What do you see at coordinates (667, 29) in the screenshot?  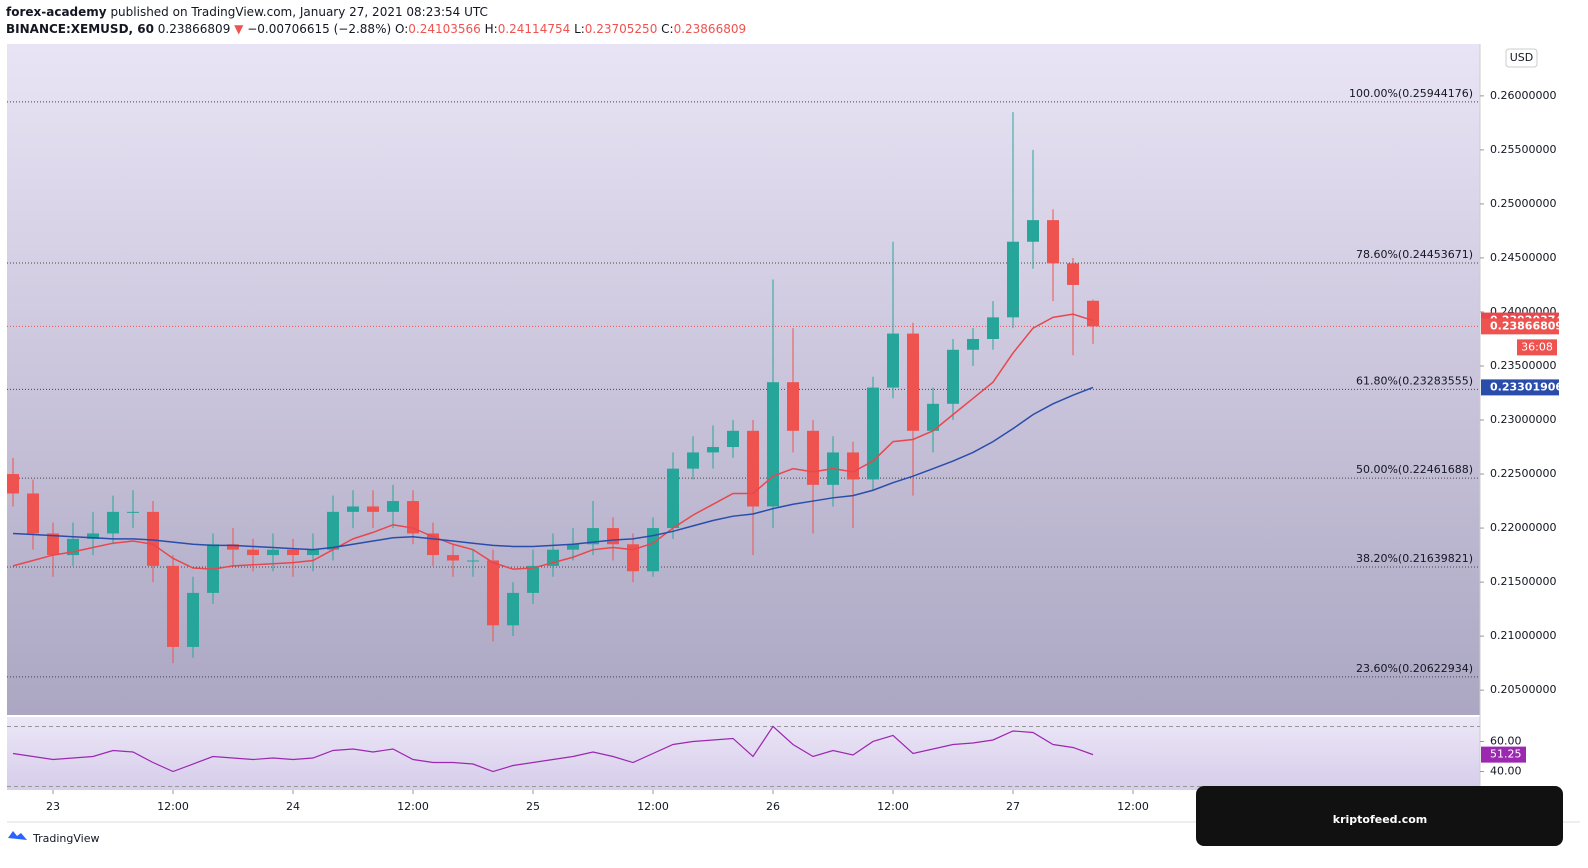 I see `ohlc-key: C:` at bounding box center [667, 29].